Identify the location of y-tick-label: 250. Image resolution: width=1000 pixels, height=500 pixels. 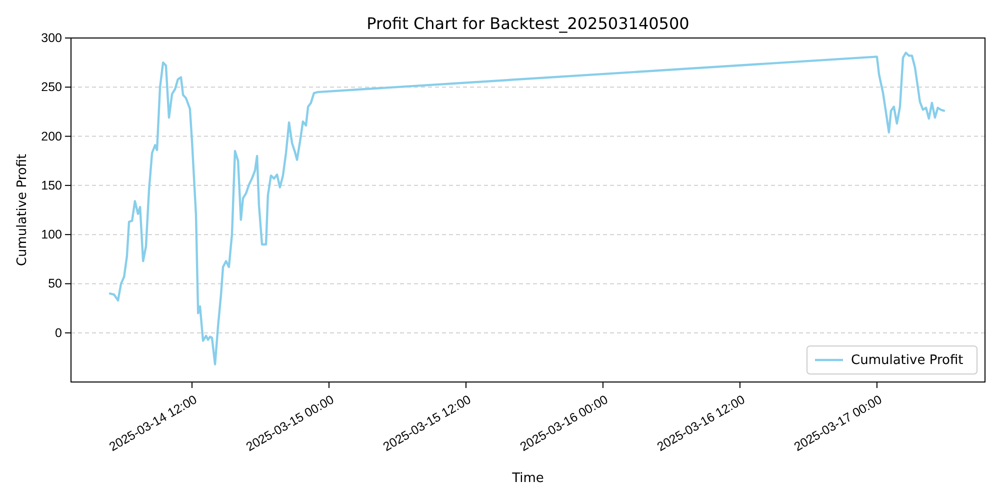
(51, 87).